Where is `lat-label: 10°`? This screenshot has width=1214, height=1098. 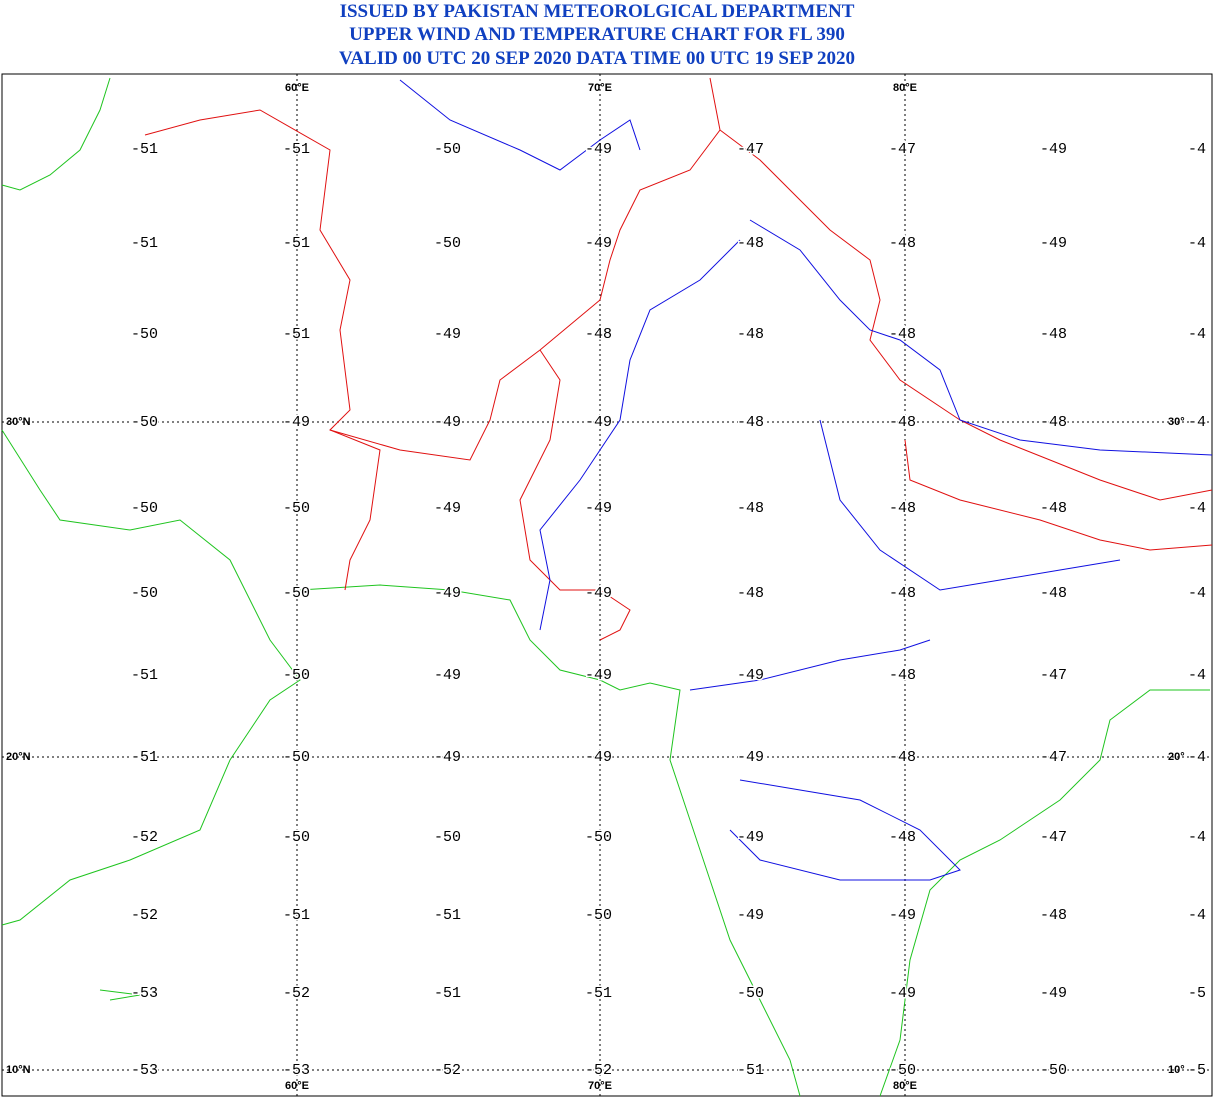
lat-label: 10° is located at coordinates (1176, 1070).